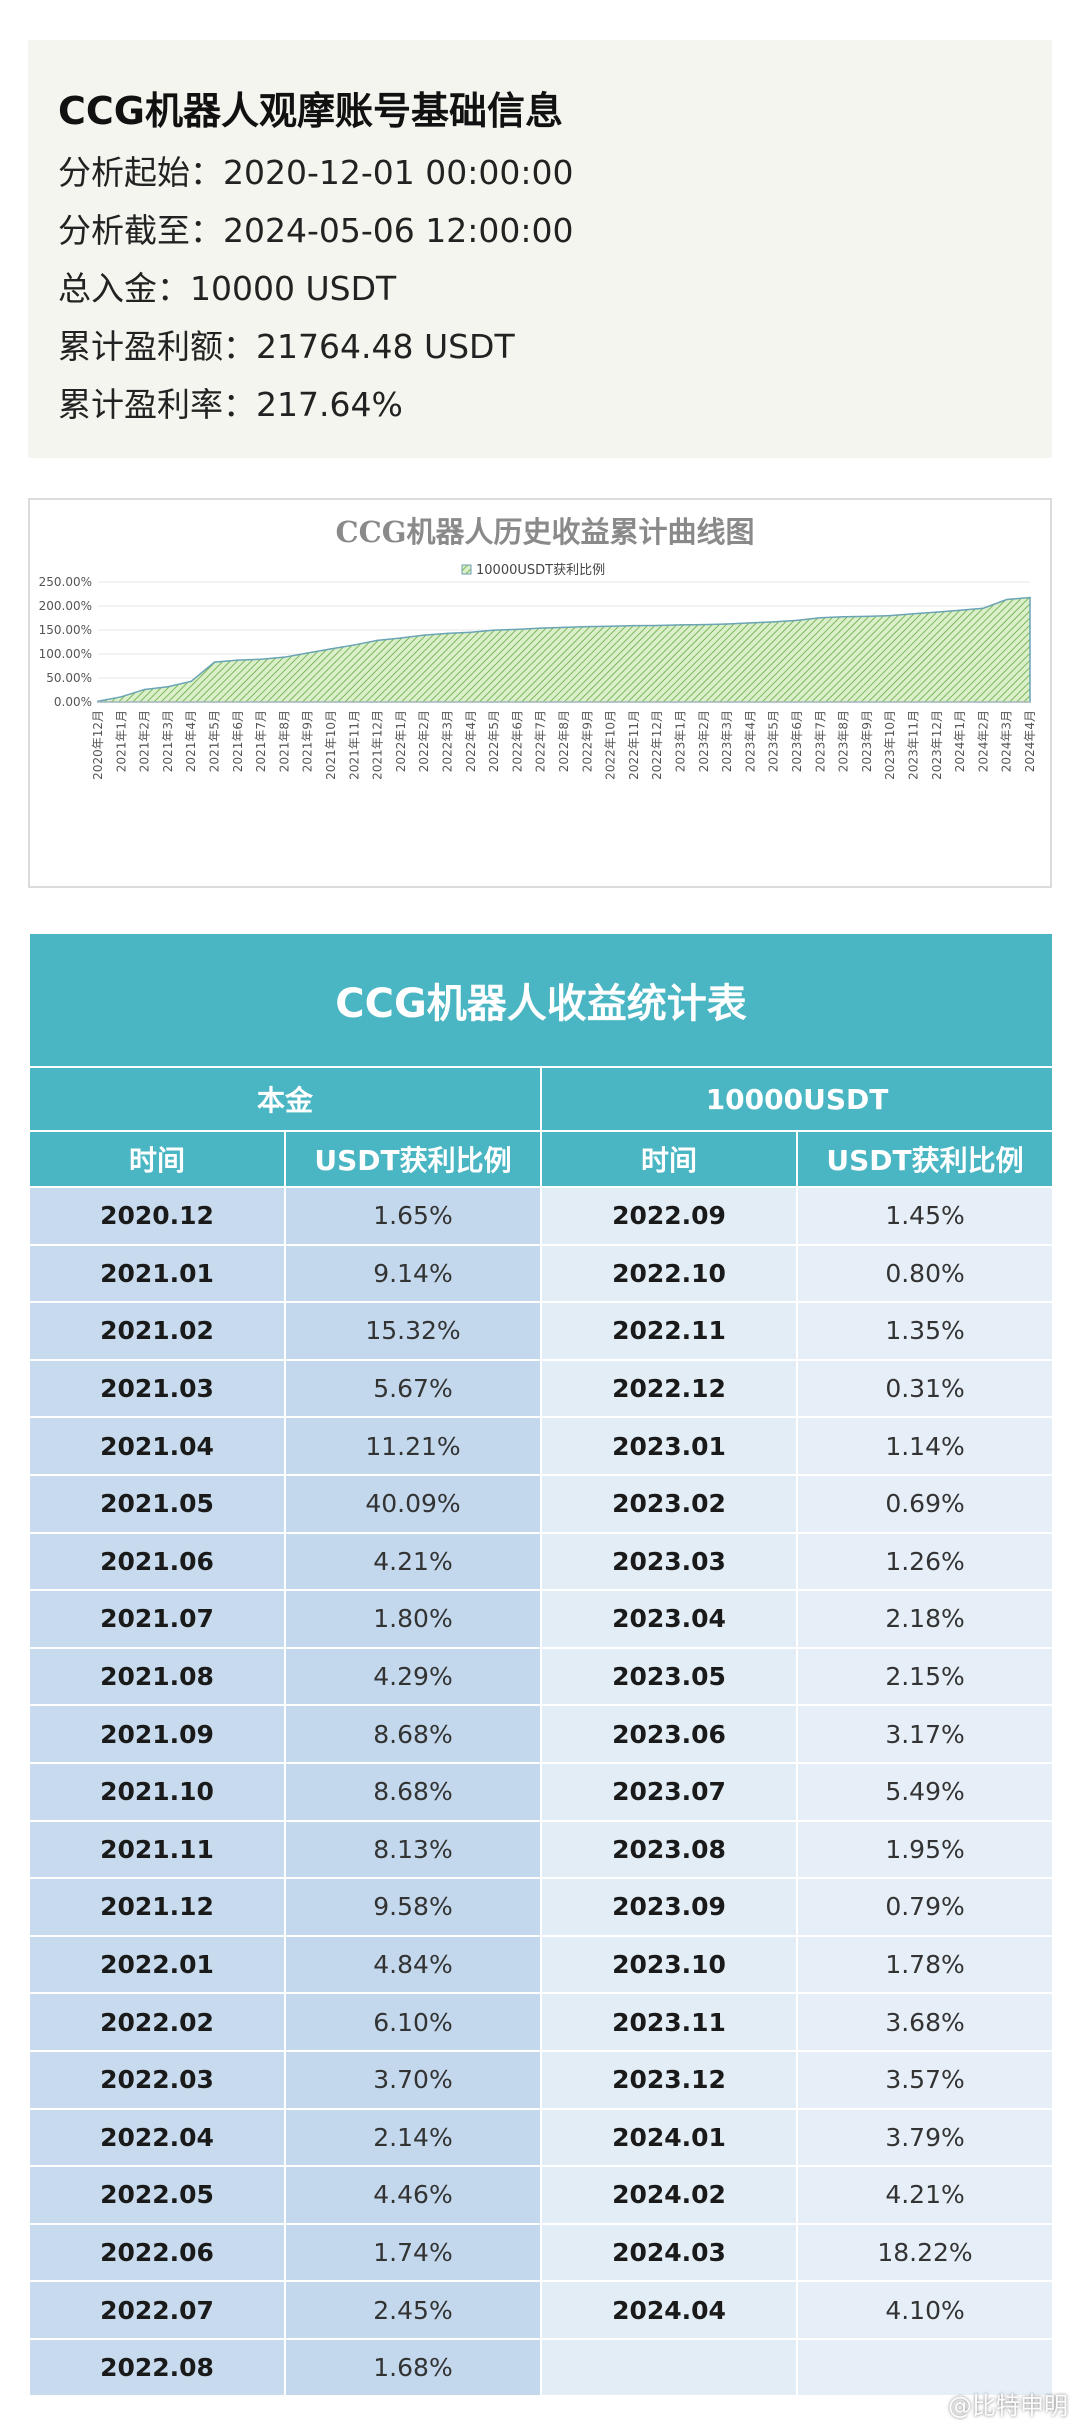 This screenshot has height=2430, width=1080. Describe the element at coordinates (797, 741) in the screenshot. I see `x-tick-label: 2023年6月` at that location.